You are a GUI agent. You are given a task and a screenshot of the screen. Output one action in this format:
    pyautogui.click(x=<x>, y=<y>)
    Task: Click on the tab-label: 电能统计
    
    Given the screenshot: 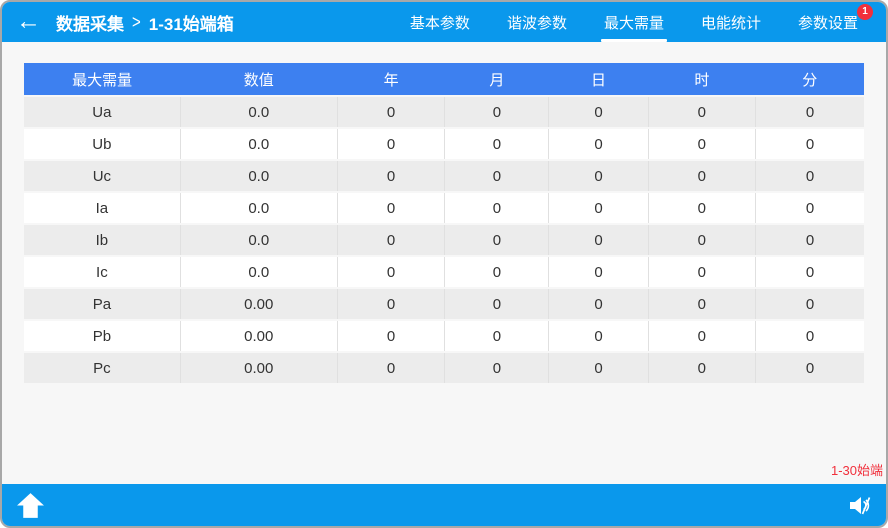 What is the action you would take?
    pyautogui.click(x=730, y=23)
    